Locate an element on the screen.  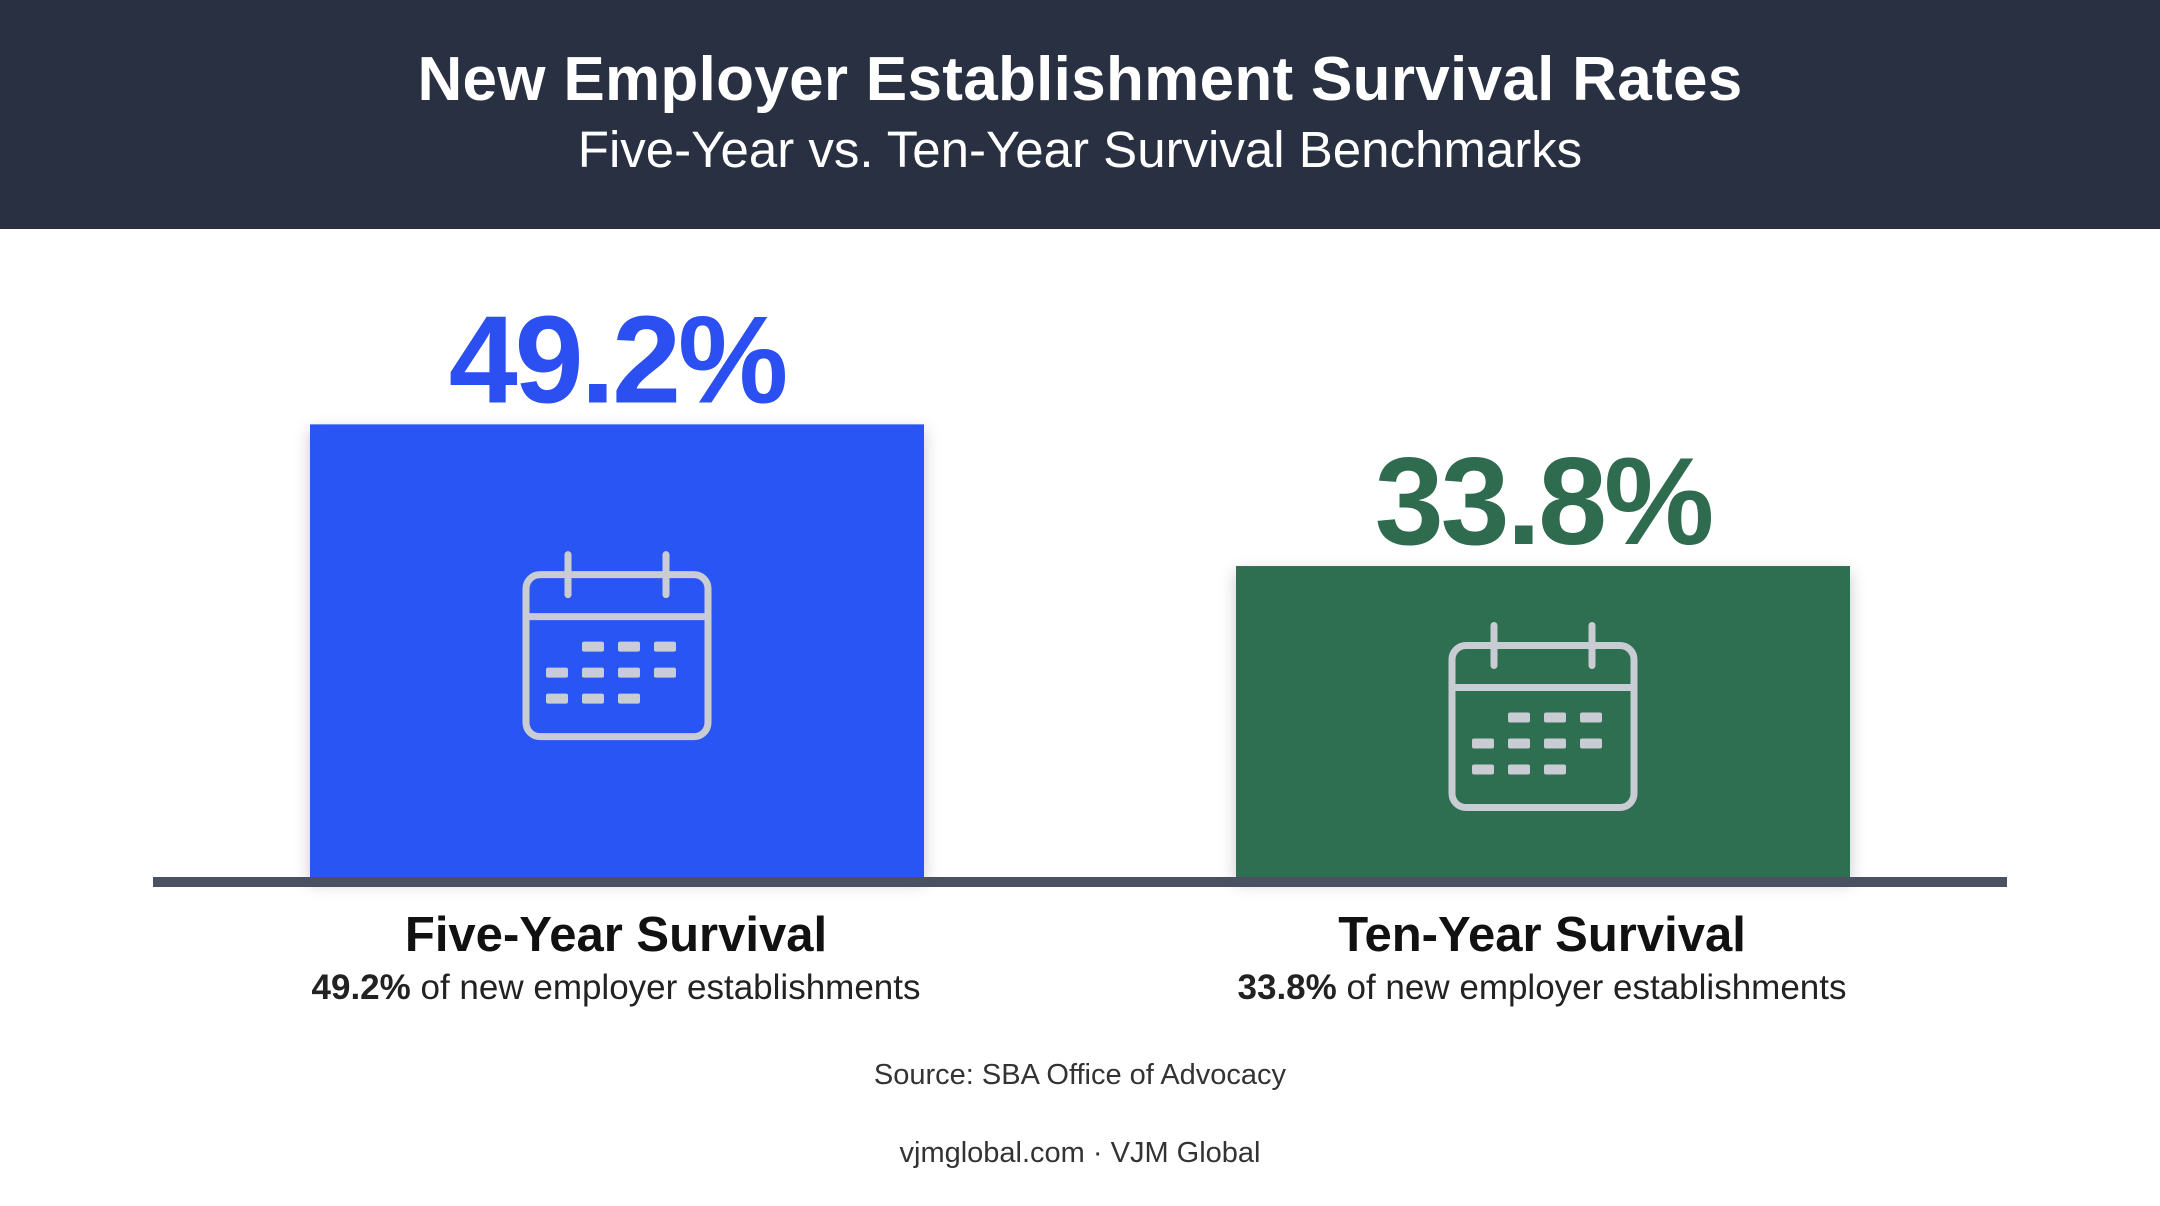
category-description: 33.8% of new employer establishments is located at coordinates (1542, 988).